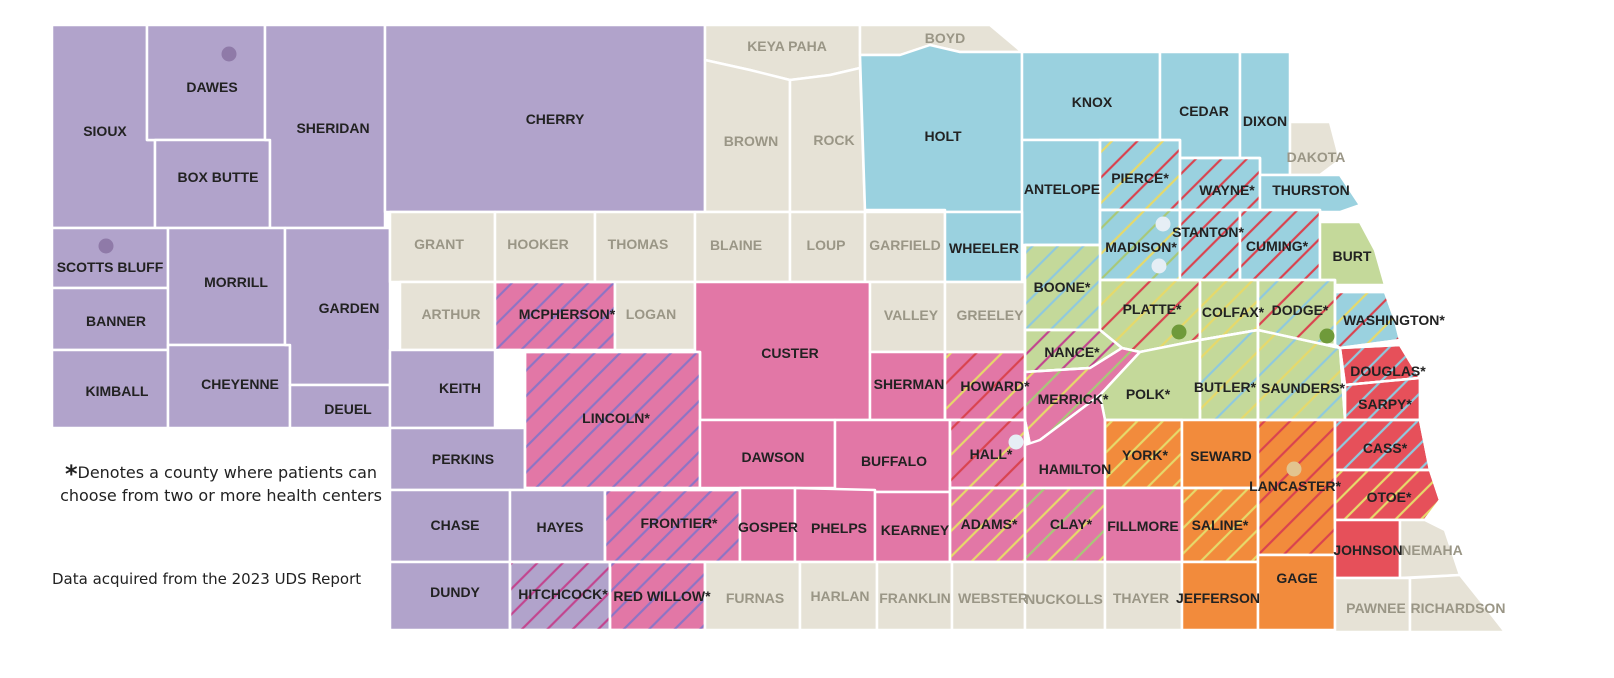 The height and width of the screenshot is (678, 1614). What do you see at coordinates (1280, 246) in the screenshot?
I see `county-cuming` at bounding box center [1280, 246].